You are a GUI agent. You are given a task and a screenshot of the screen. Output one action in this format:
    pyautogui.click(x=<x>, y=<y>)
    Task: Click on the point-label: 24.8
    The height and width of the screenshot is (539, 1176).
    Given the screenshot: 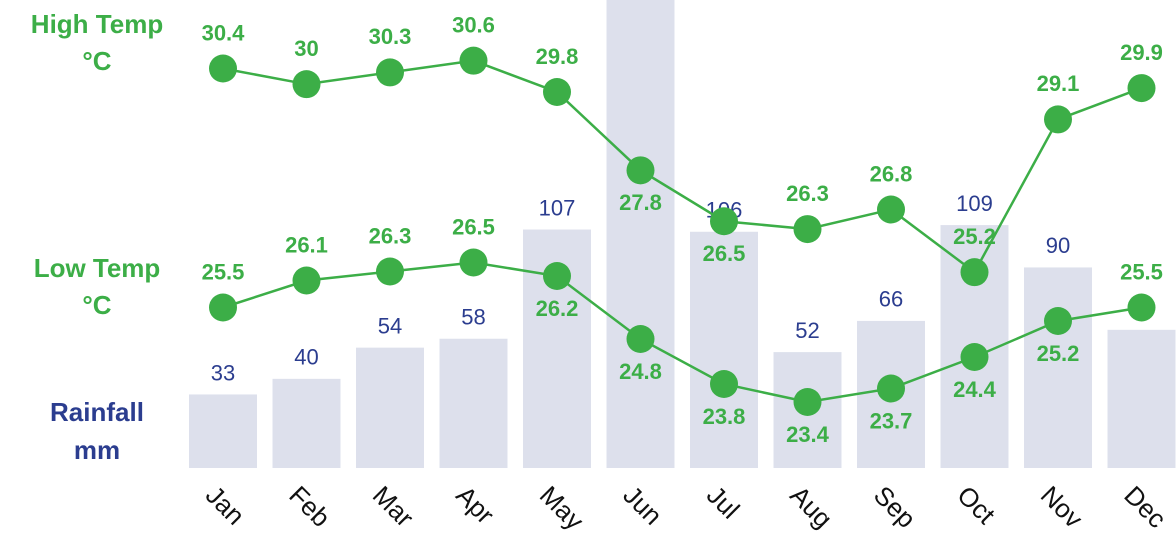 What is the action you would take?
    pyautogui.click(x=640, y=371)
    